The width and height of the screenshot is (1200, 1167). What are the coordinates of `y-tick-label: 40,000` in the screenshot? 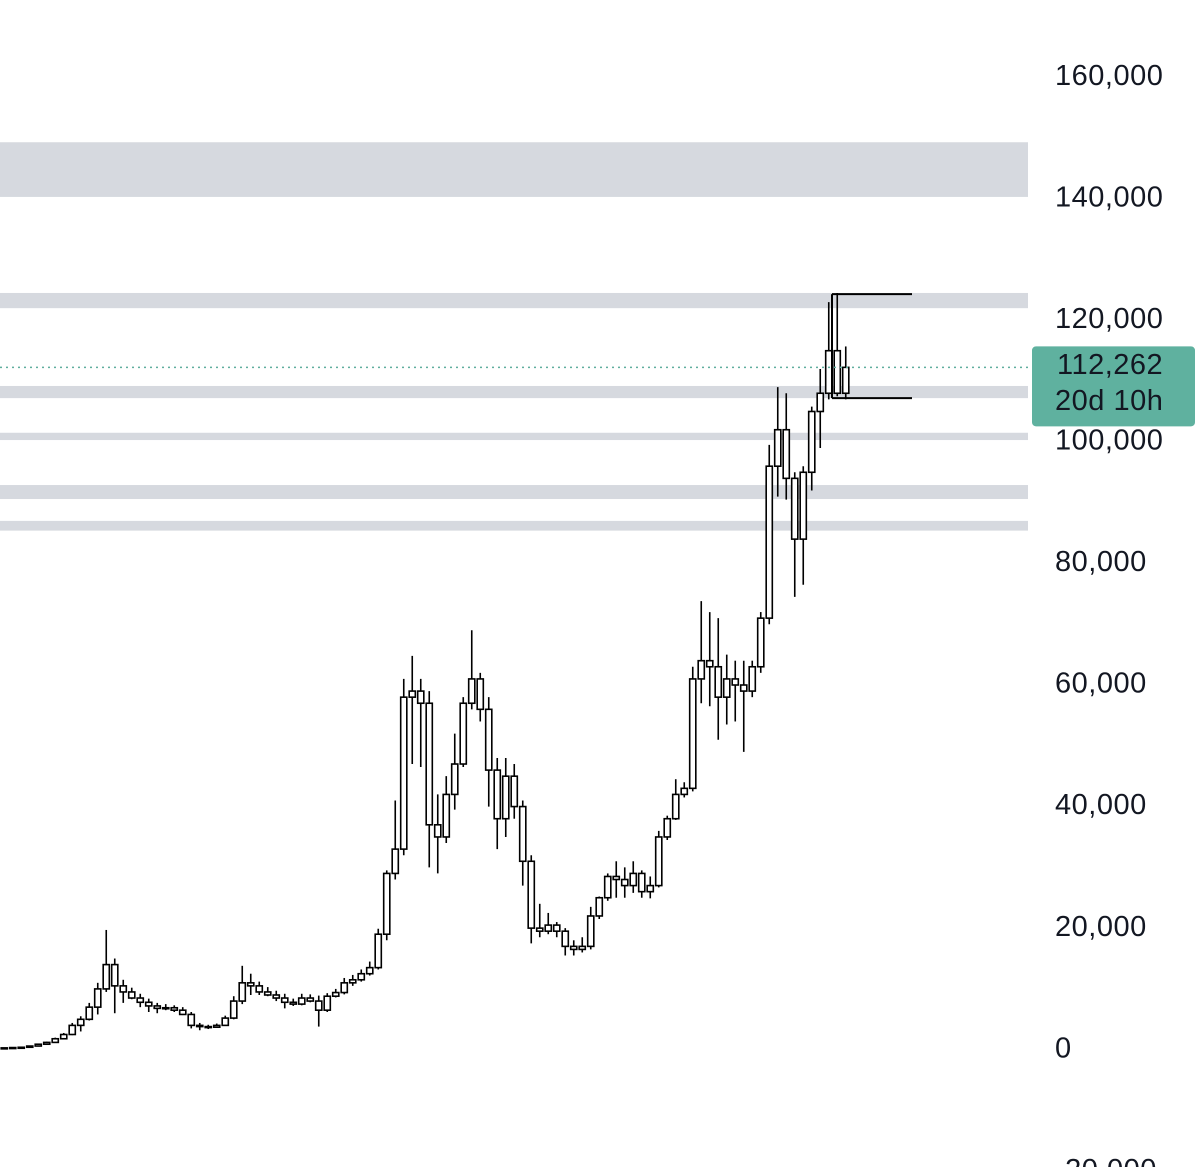 It's located at (1101, 805).